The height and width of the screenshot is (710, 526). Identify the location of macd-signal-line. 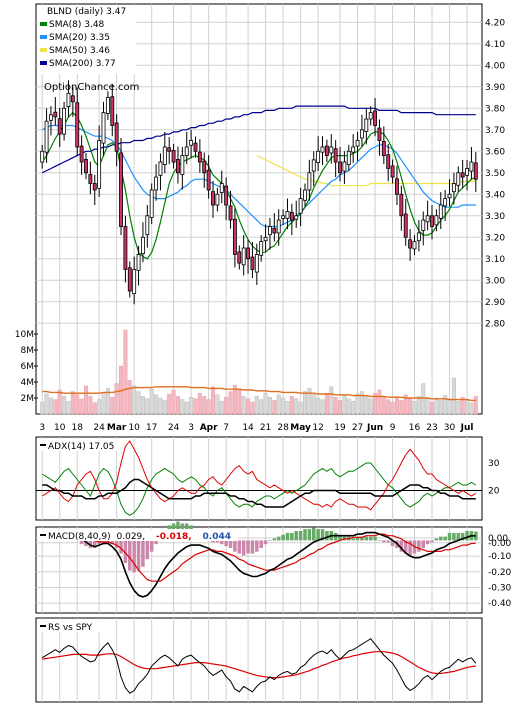
(259, 557).